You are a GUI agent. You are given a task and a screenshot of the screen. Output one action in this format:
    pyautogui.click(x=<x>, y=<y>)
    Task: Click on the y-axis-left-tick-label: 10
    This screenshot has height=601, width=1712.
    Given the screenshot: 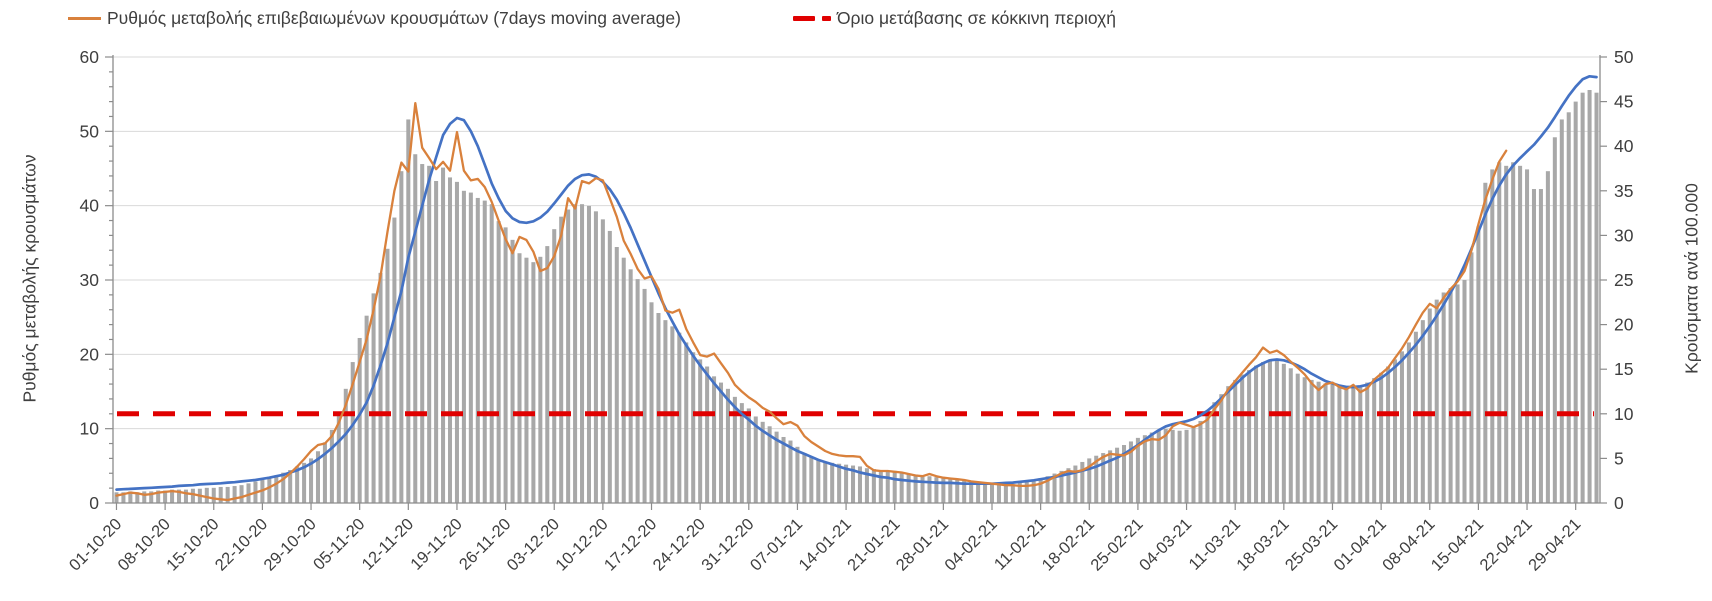 What is the action you would take?
    pyautogui.click(x=90, y=429)
    